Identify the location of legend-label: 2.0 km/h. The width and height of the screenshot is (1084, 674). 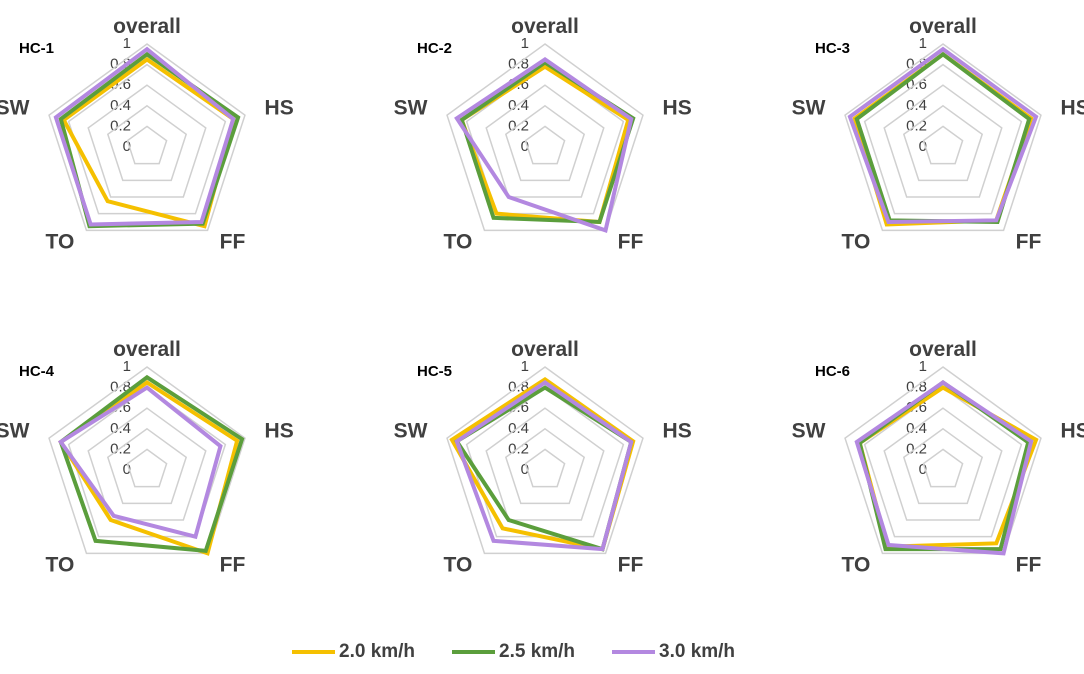
(377, 651).